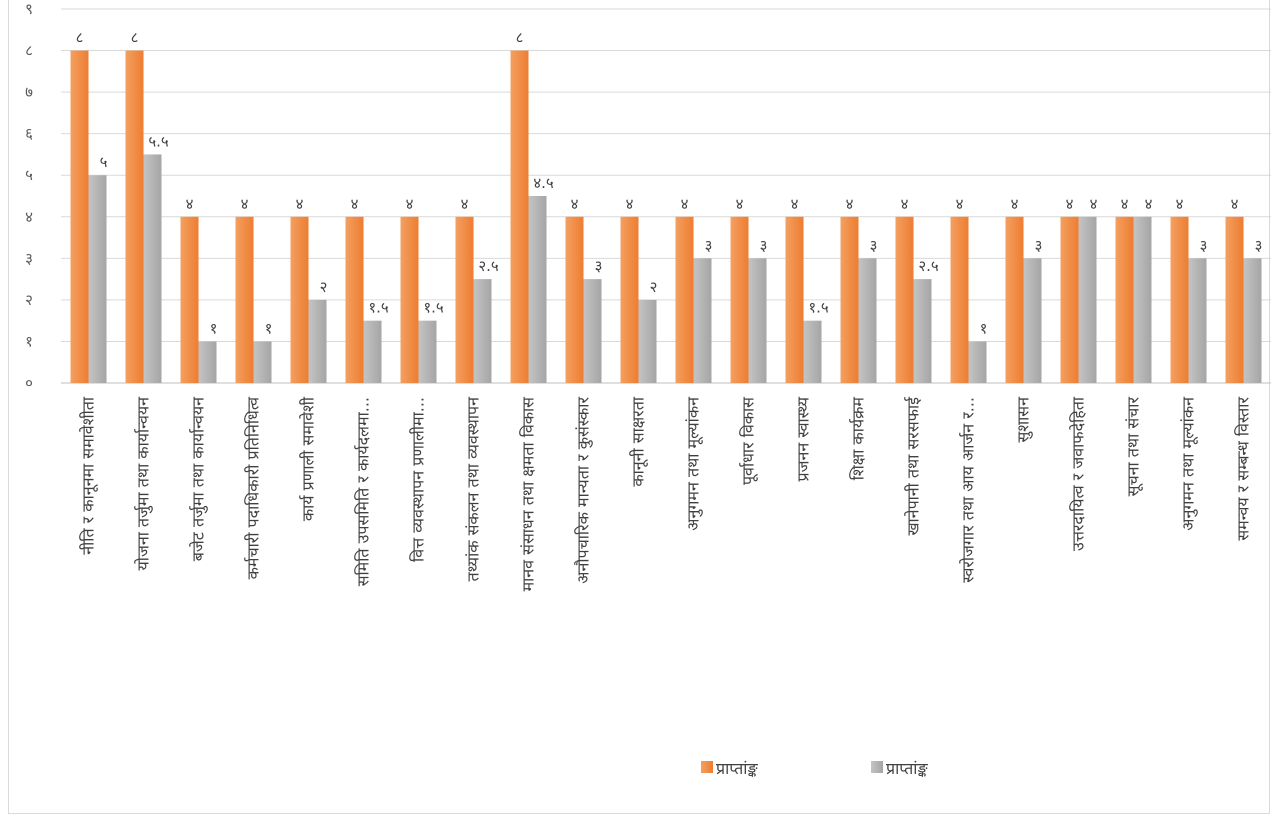 The image size is (1276, 819). What do you see at coordinates (29, 258) in the screenshot?
I see `y-tick-label: ३` at bounding box center [29, 258].